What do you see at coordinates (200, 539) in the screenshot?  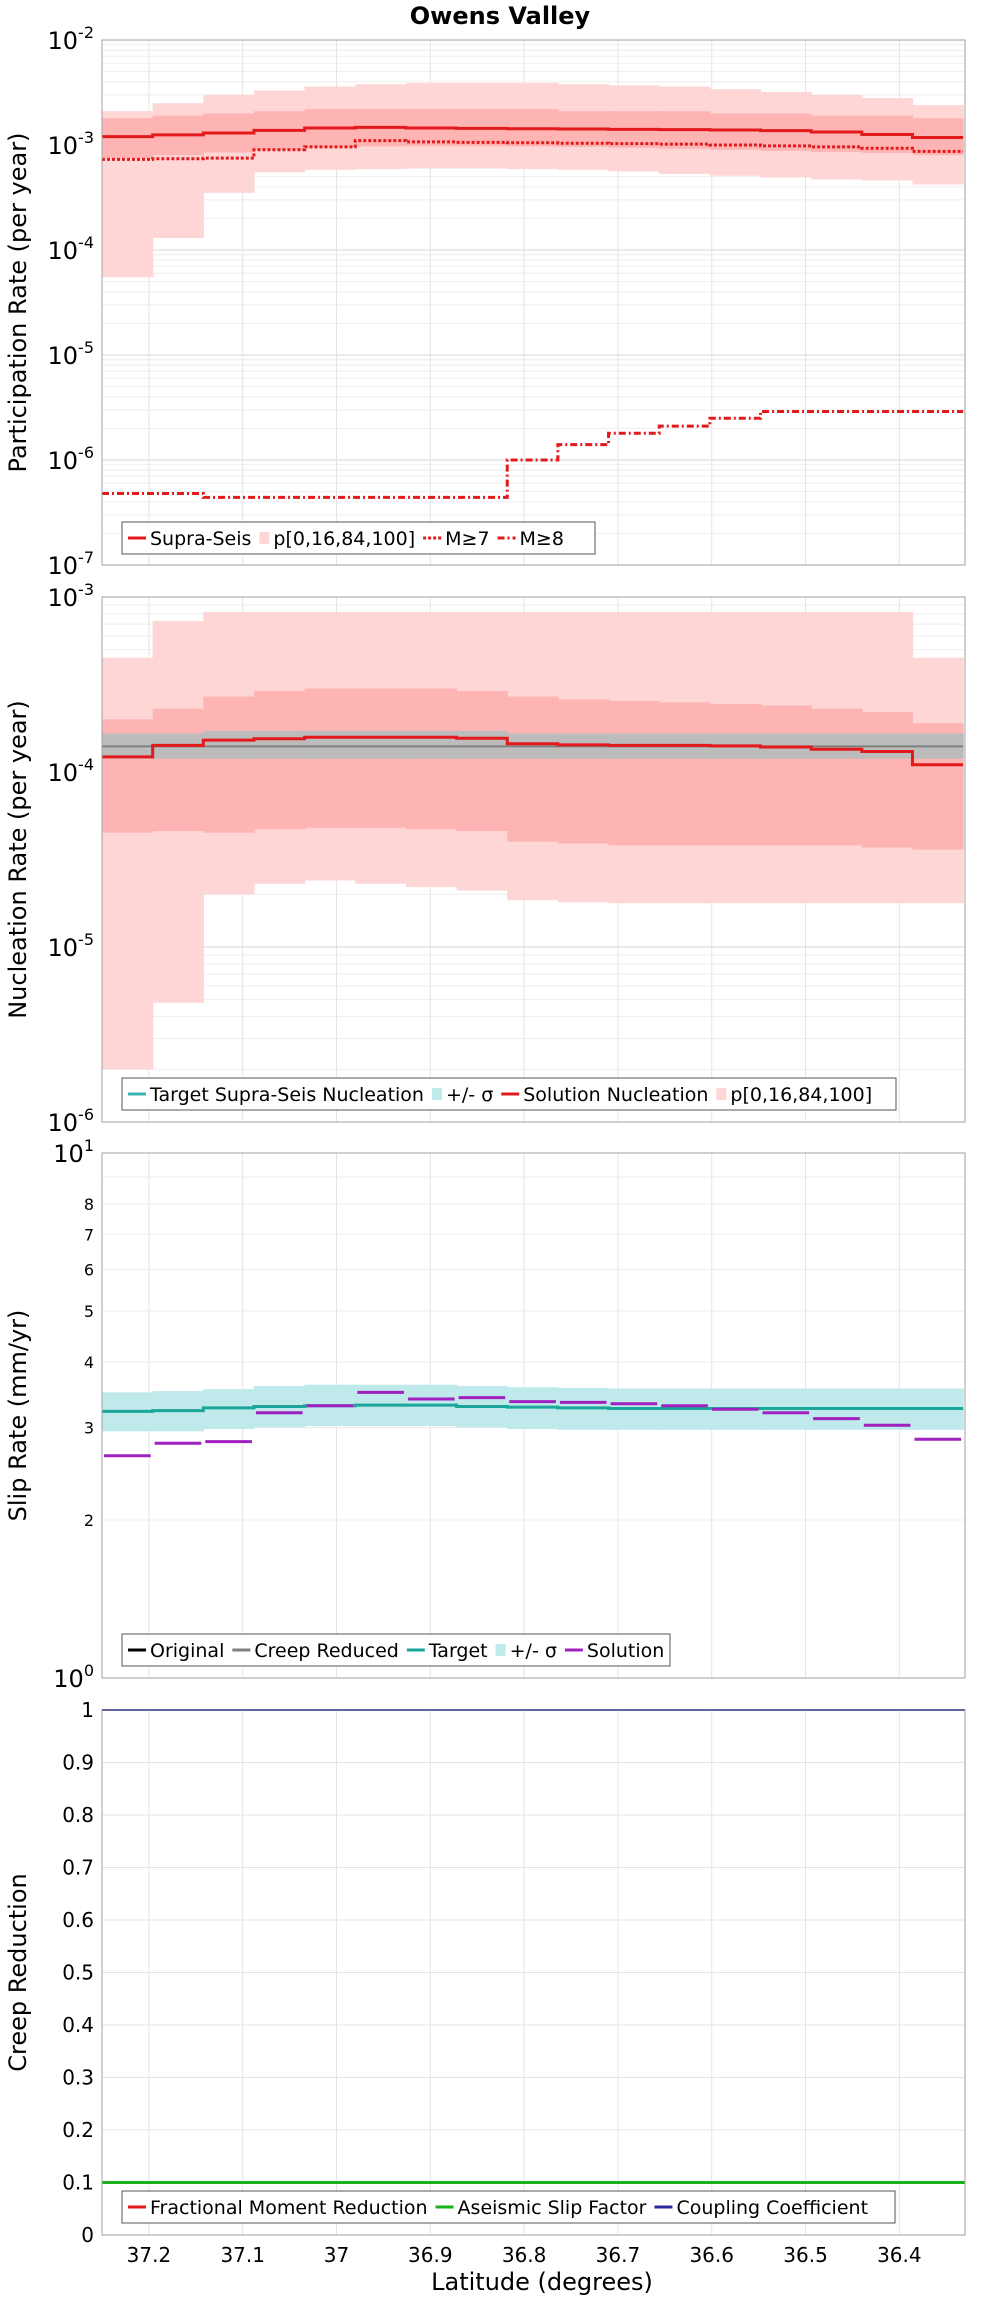 I see `legend-label: Supra-Seis` at bounding box center [200, 539].